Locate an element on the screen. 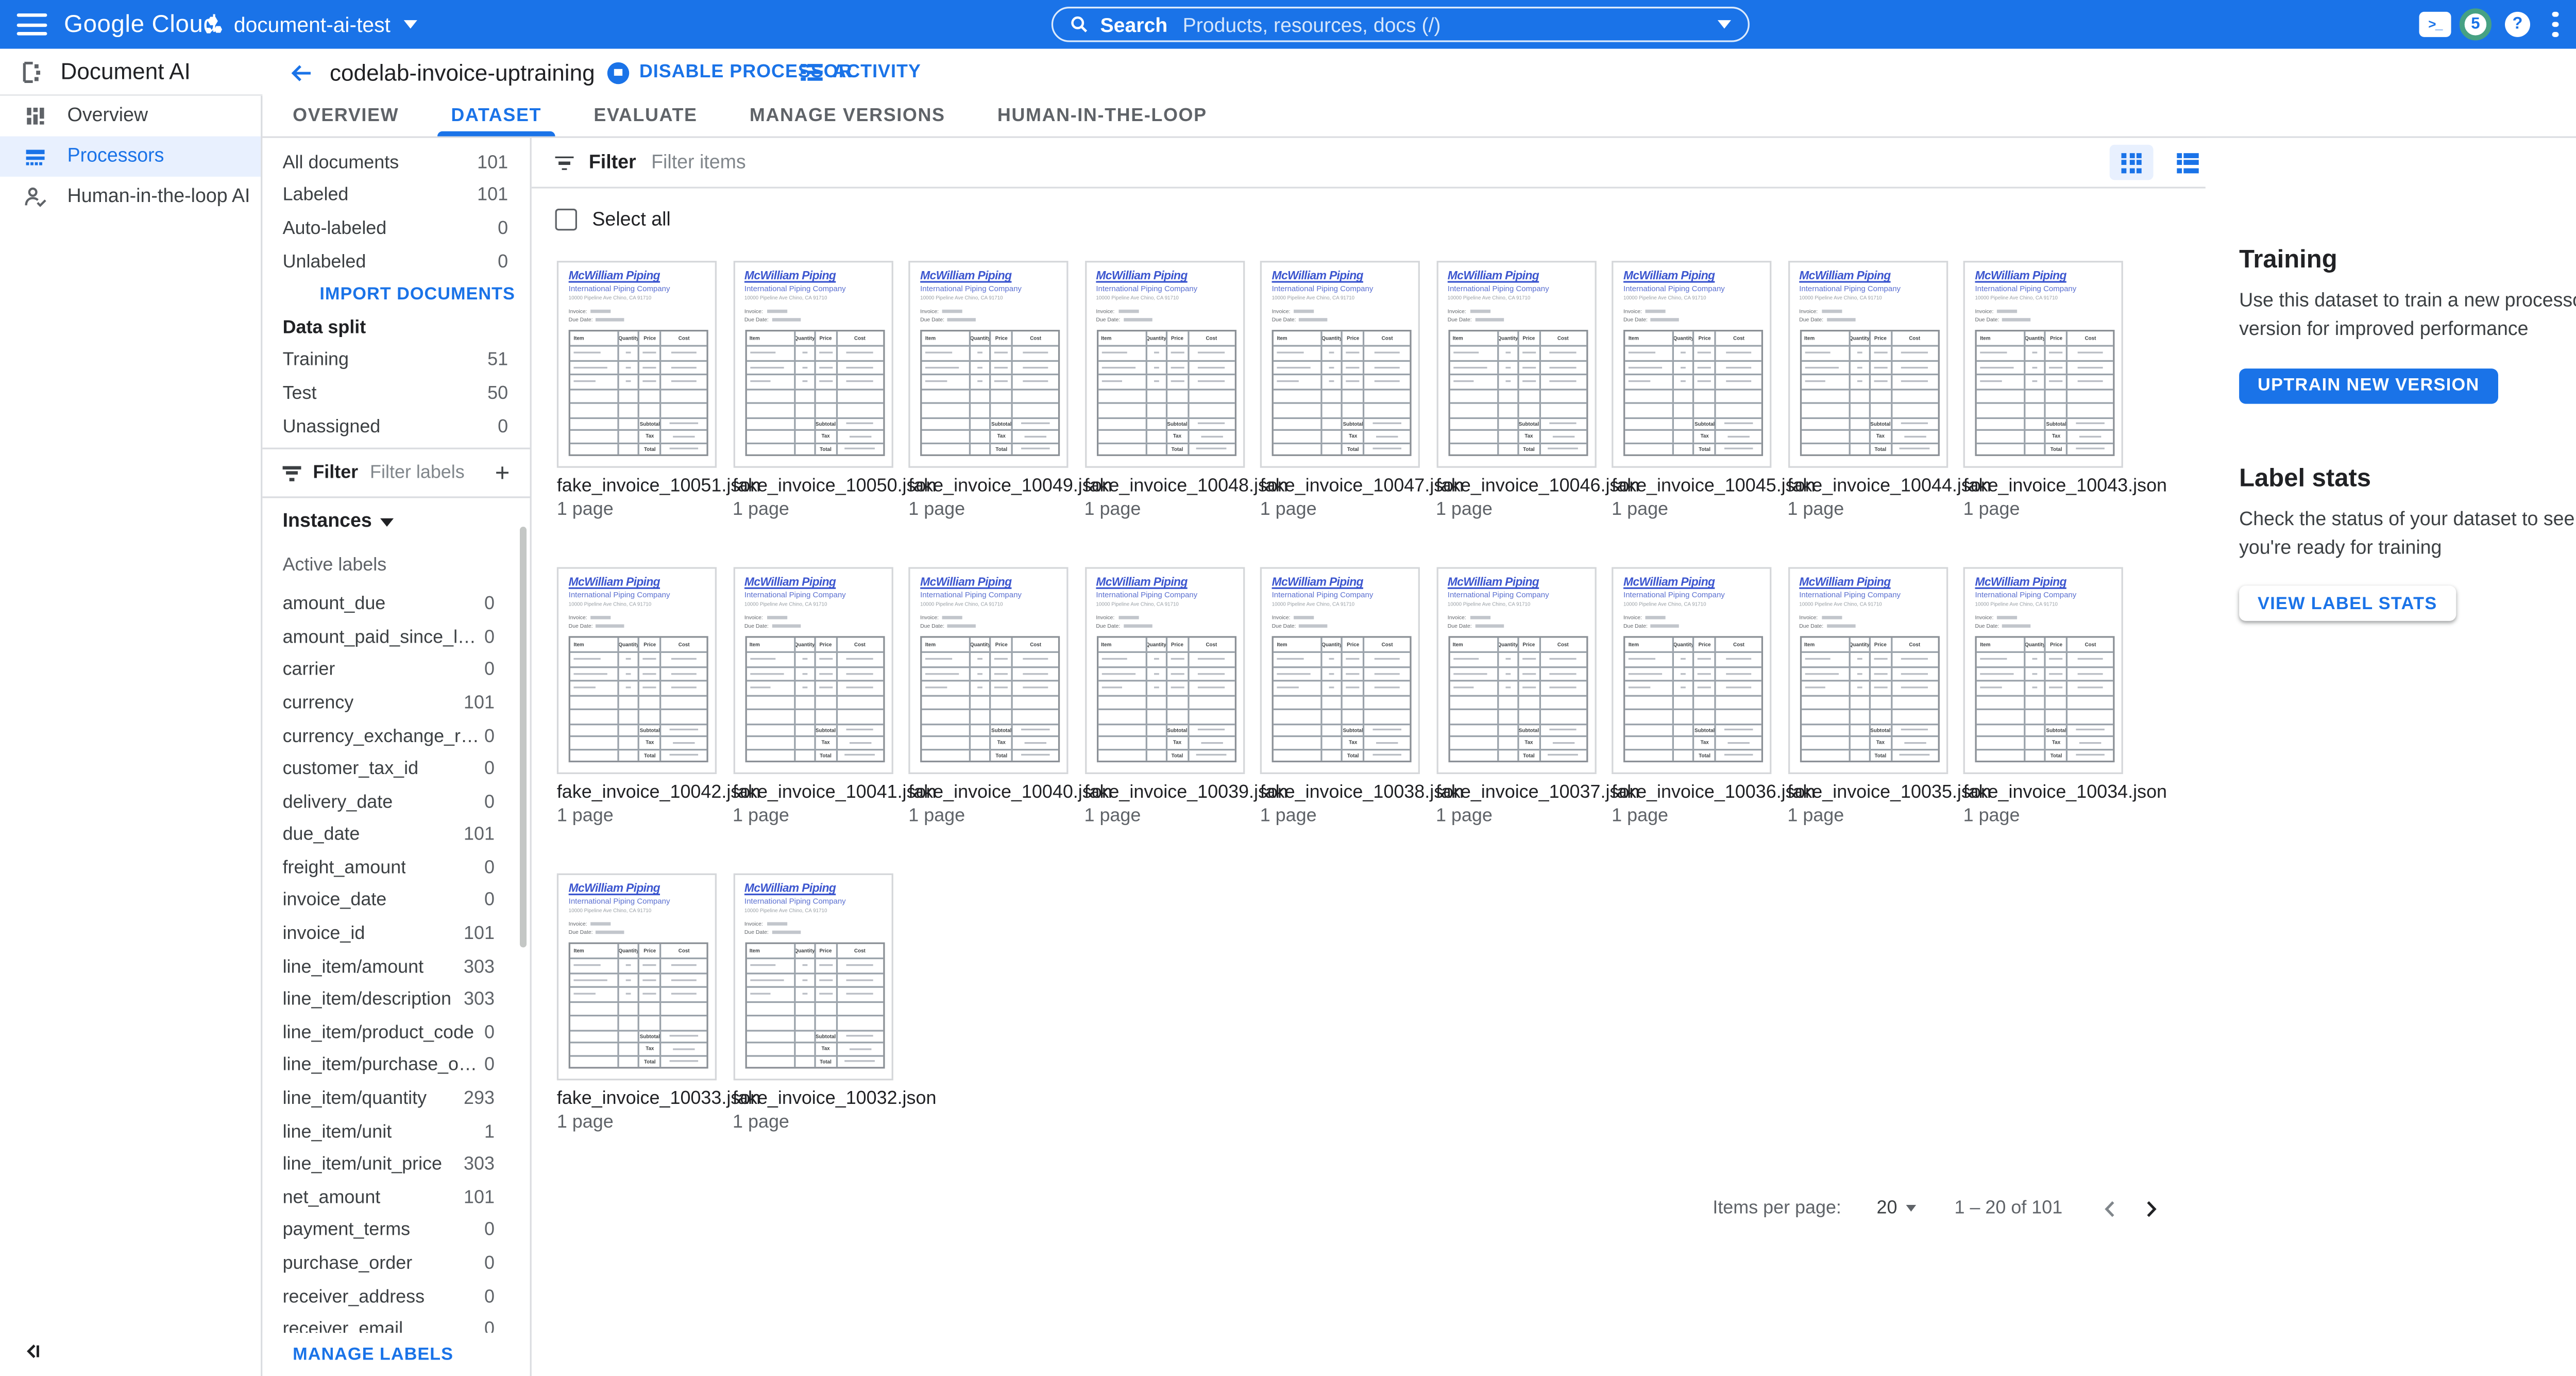  google-cloud-logo: Google Cloud is located at coordinates (140, 24).